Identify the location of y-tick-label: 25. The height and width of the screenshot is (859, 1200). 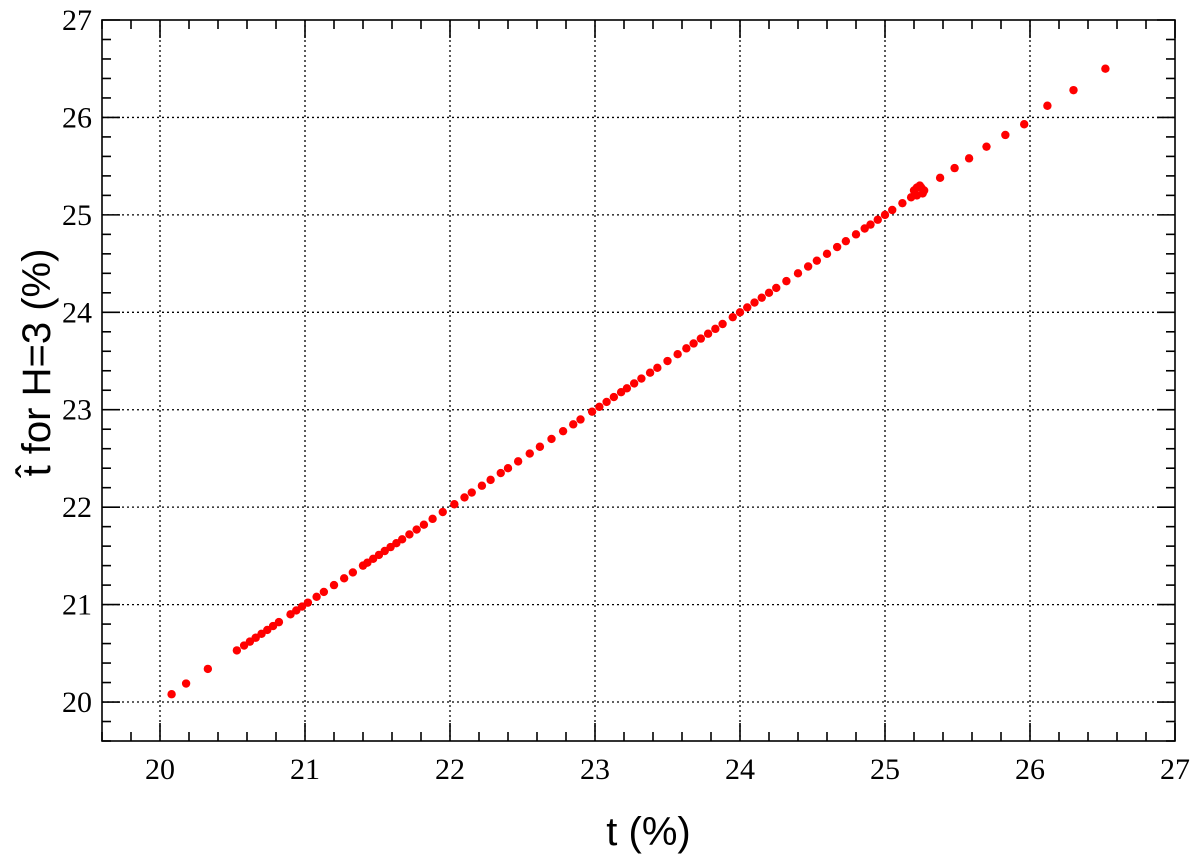
(77, 215).